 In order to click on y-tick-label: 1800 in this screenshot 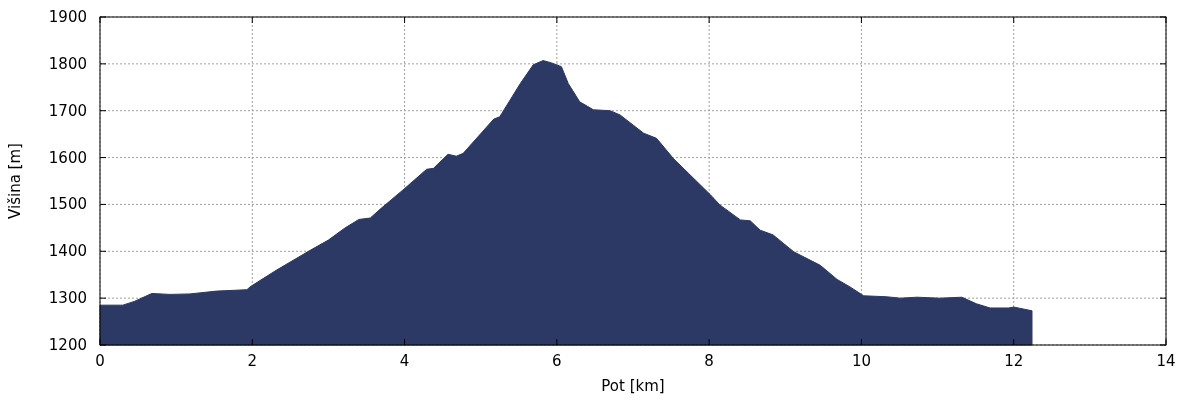, I will do `click(67, 63)`.